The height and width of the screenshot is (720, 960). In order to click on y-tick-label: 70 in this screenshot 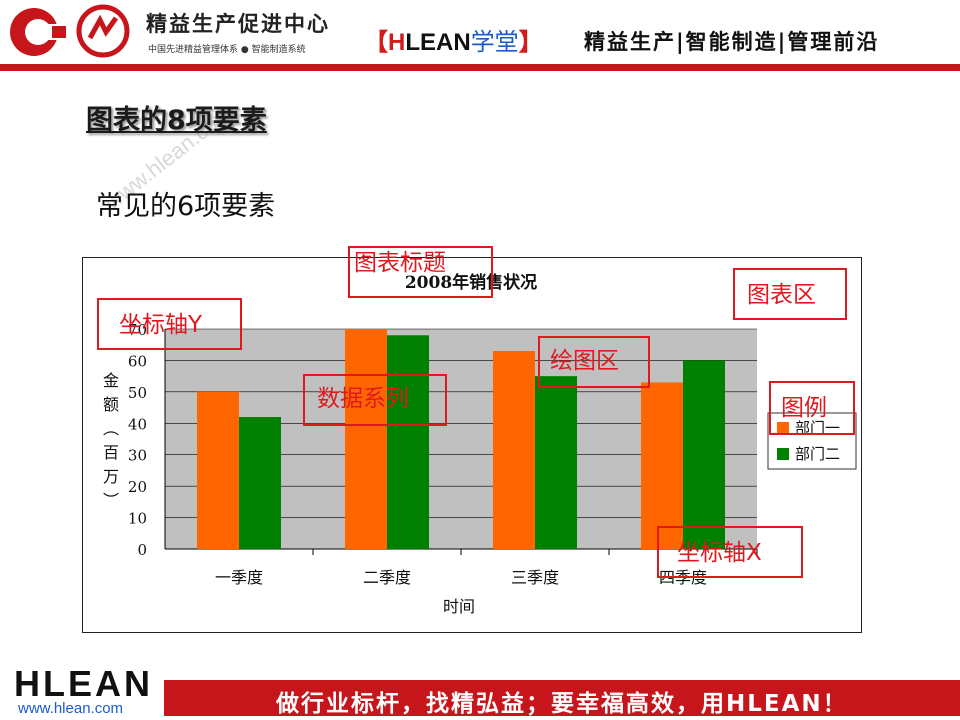, I will do `click(137, 330)`.